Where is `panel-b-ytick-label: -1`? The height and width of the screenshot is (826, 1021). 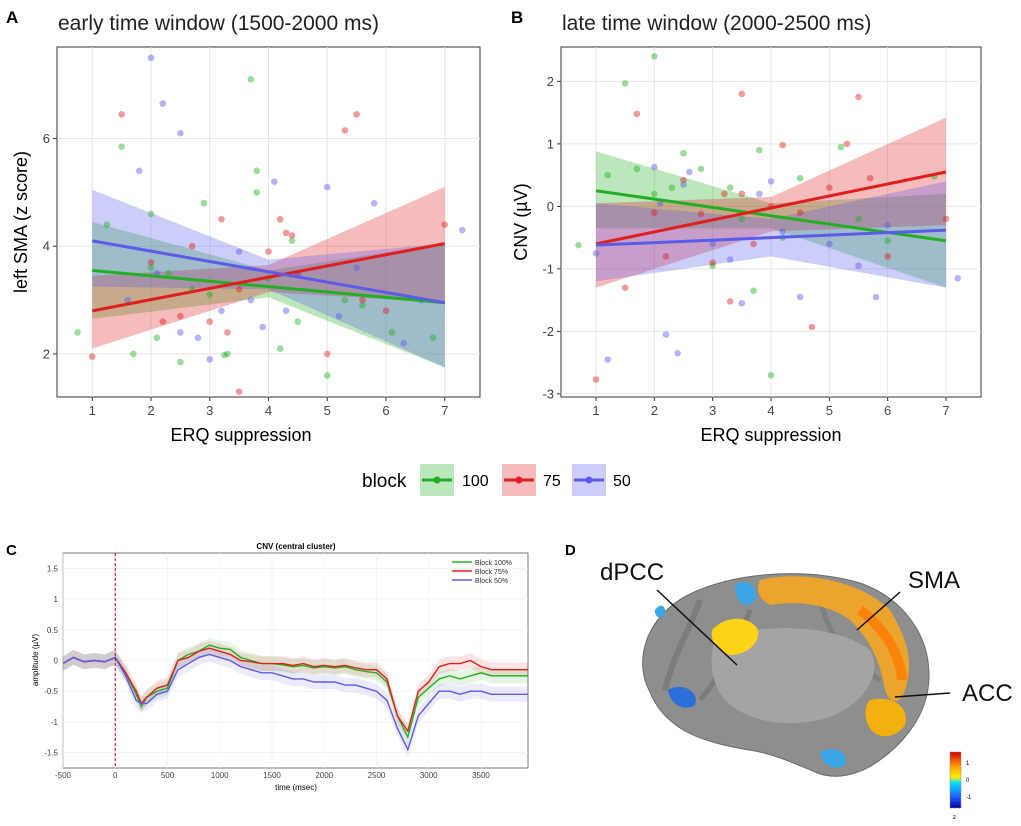
panel-b-ytick-label: -1 is located at coordinates (548, 268).